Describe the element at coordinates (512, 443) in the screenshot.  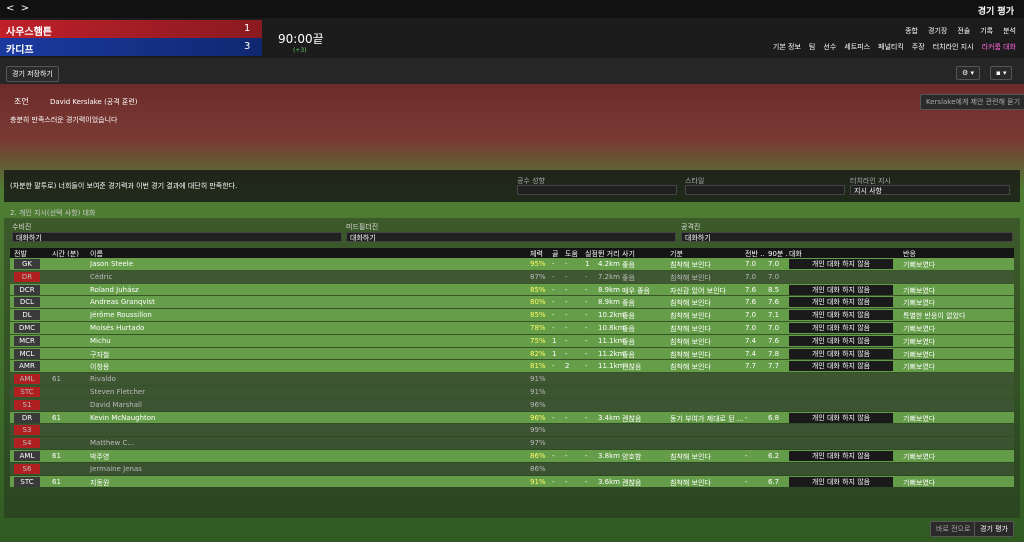
I see `player-row: S4 Matthew C... 97%` at that location.